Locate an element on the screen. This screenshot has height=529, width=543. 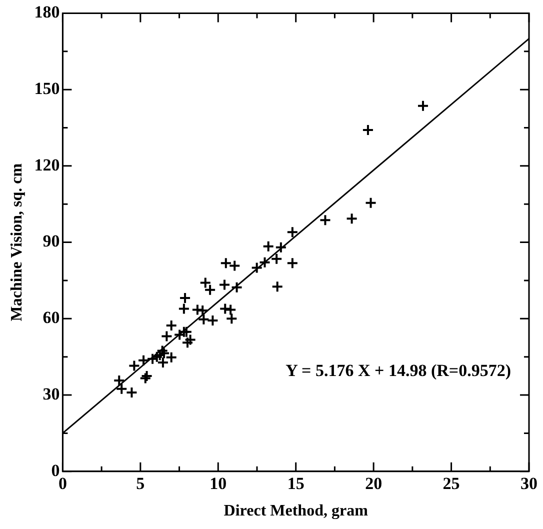
y-tick-label: 30 is located at coordinates (51, 394).